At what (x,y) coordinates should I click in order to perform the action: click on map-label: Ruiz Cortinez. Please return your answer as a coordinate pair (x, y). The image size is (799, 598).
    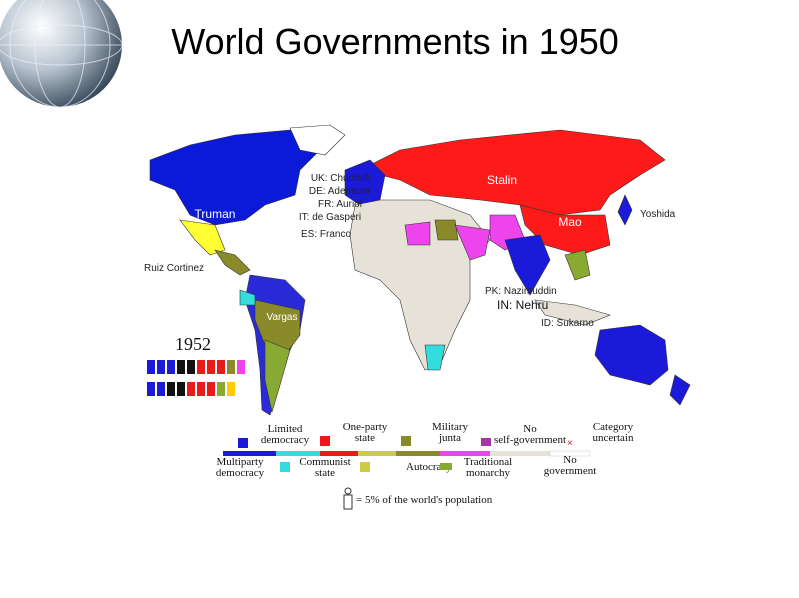
    Looking at the image, I should click on (174, 268).